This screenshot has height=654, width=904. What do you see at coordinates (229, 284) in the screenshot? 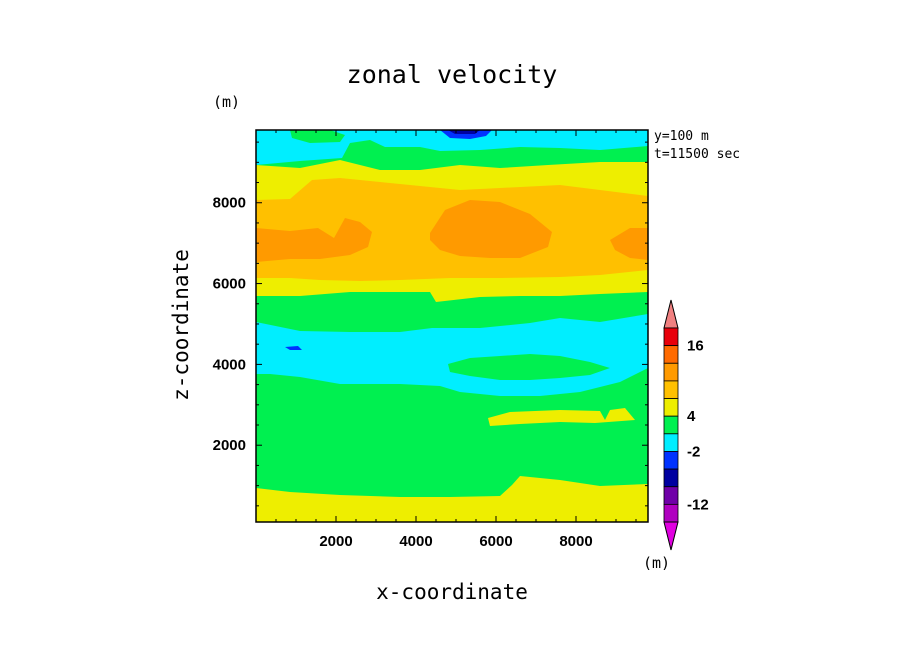
I see `y-tick-label: 6000` at bounding box center [229, 284].